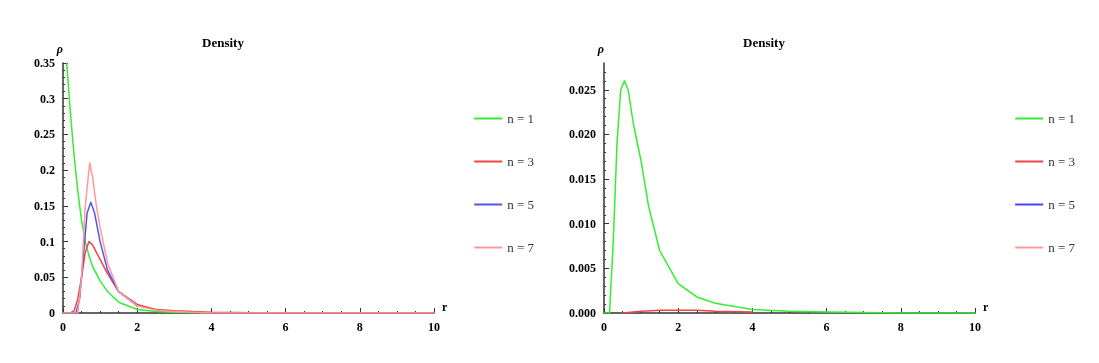  Describe the element at coordinates (582, 268) in the screenshot. I see `y-tick-label: 0.005` at that location.